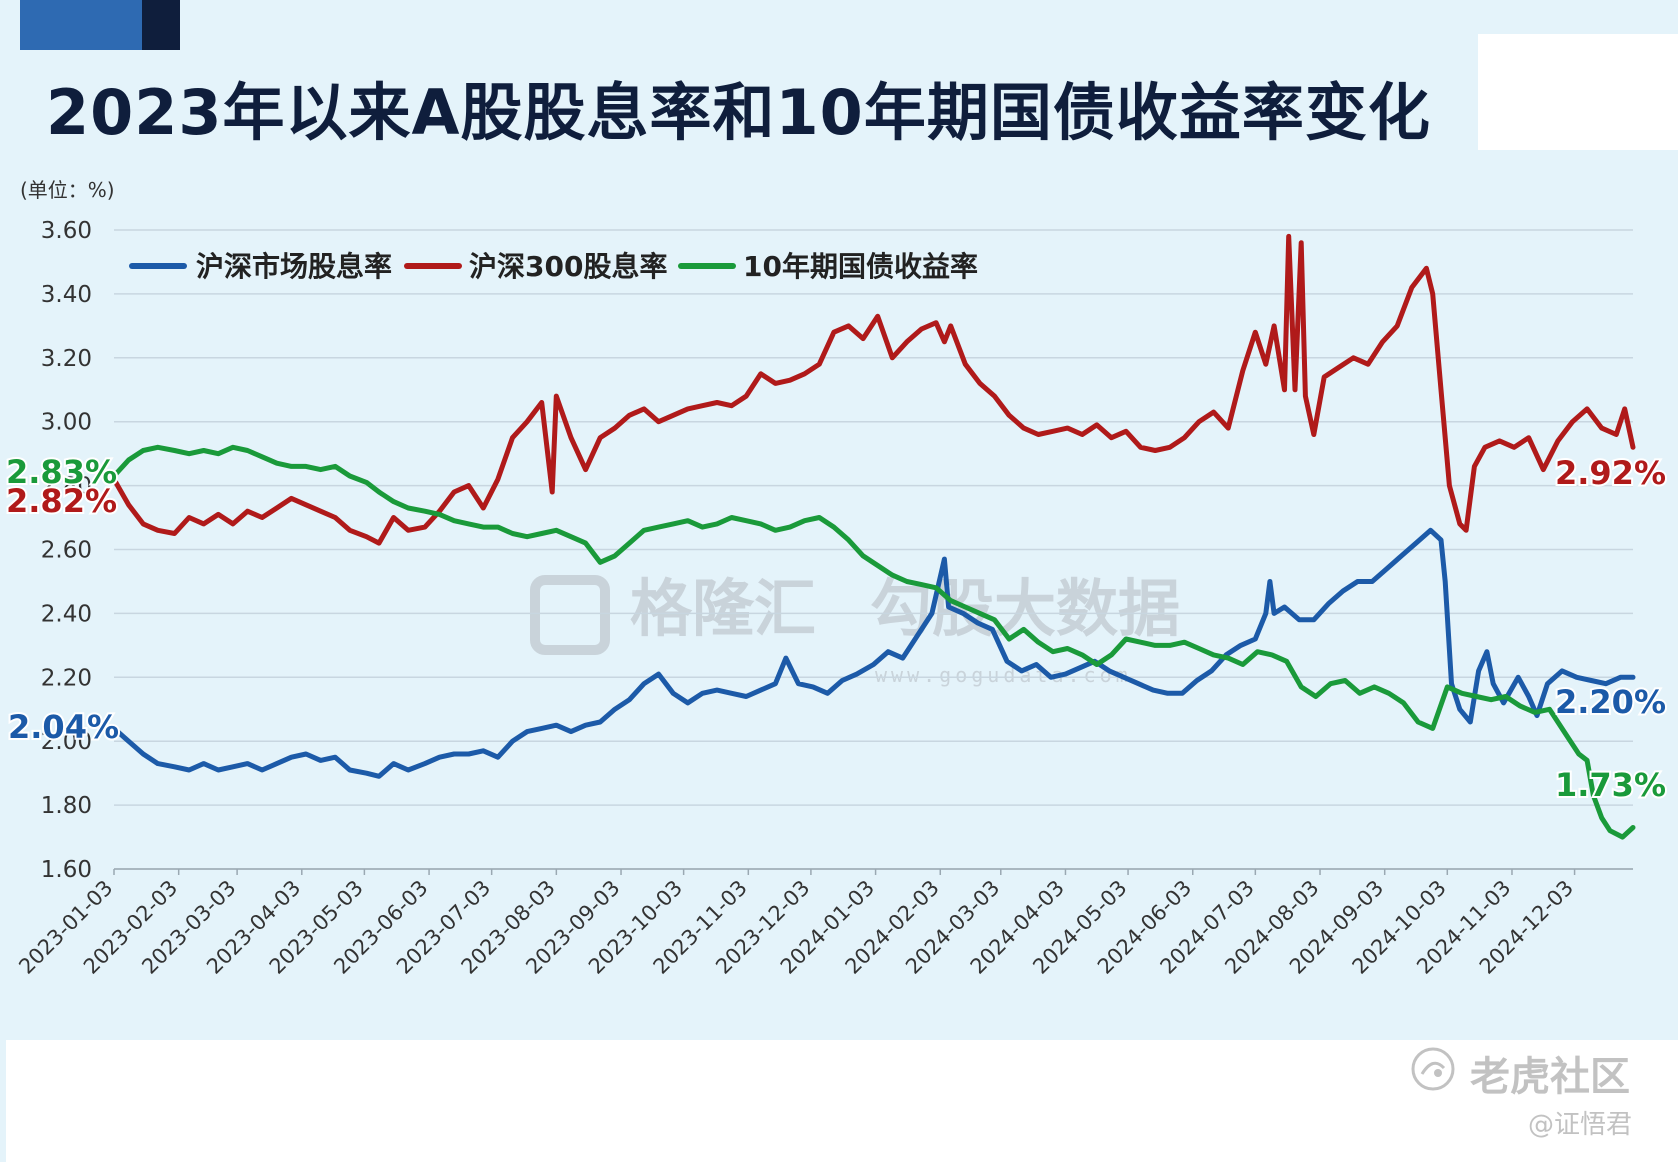 The height and width of the screenshot is (1162, 1678). Describe the element at coordinates (1610, 702) in the screenshot. I see `series-end-label-blue: 2.20%` at that location.